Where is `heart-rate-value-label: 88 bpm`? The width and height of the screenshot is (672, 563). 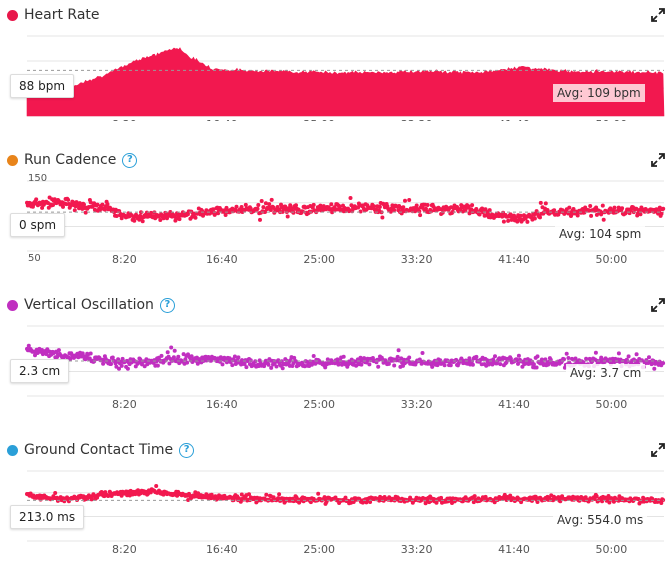 heart-rate-value-label: 88 bpm is located at coordinates (42, 86).